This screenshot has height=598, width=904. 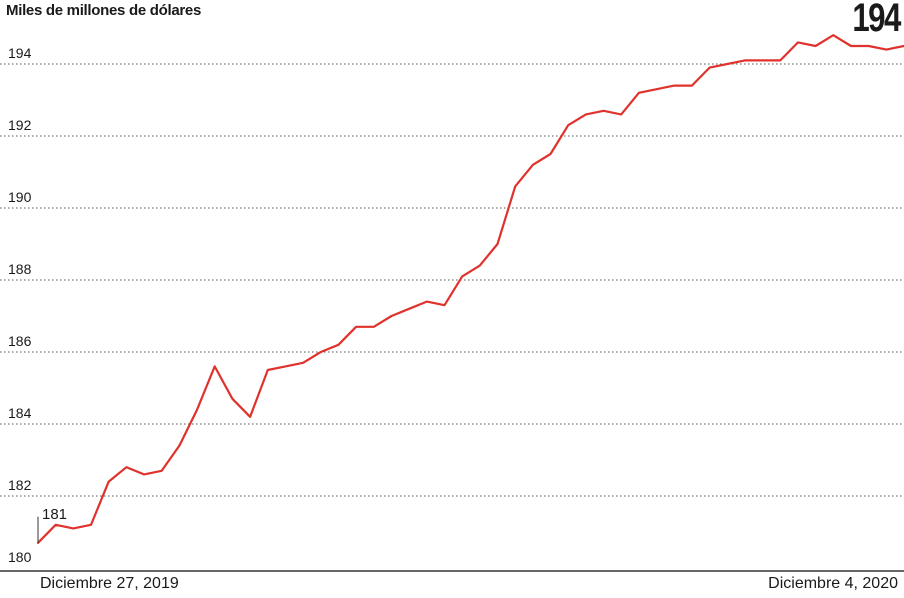 What do you see at coordinates (54, 514) in the screenshot?
I see `start-value-label: 181` at bounding box center [54, 514].